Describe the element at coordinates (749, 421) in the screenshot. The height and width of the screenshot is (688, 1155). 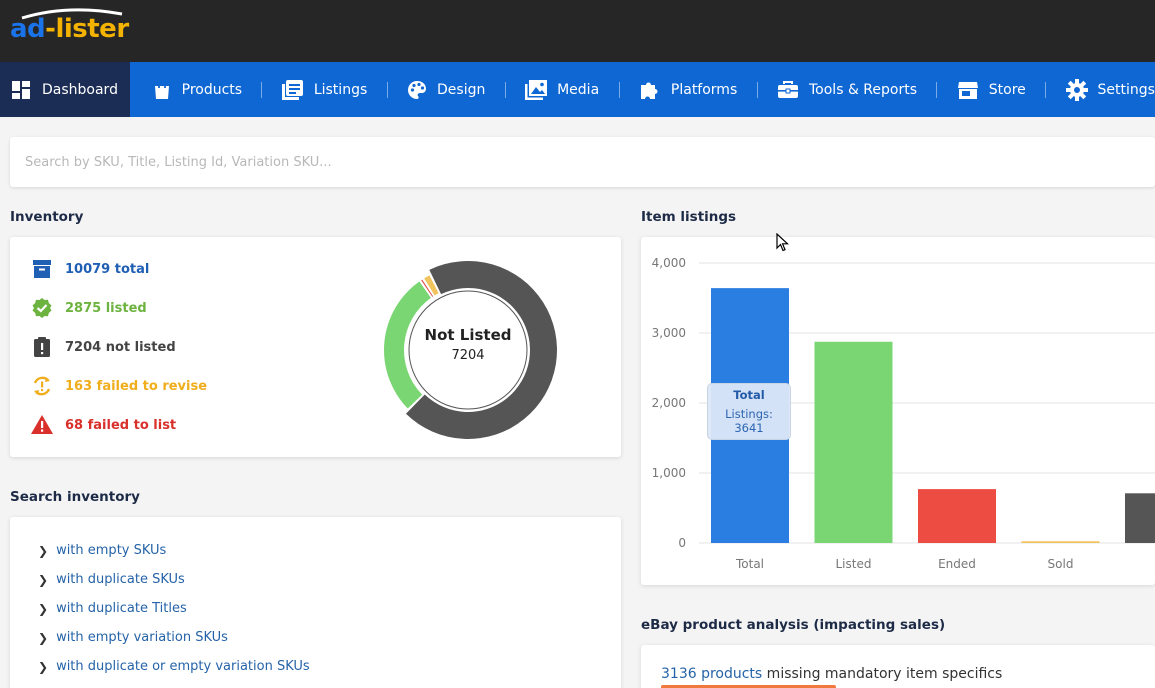
I see `tooltip-text: Listings: 3641` at that location.